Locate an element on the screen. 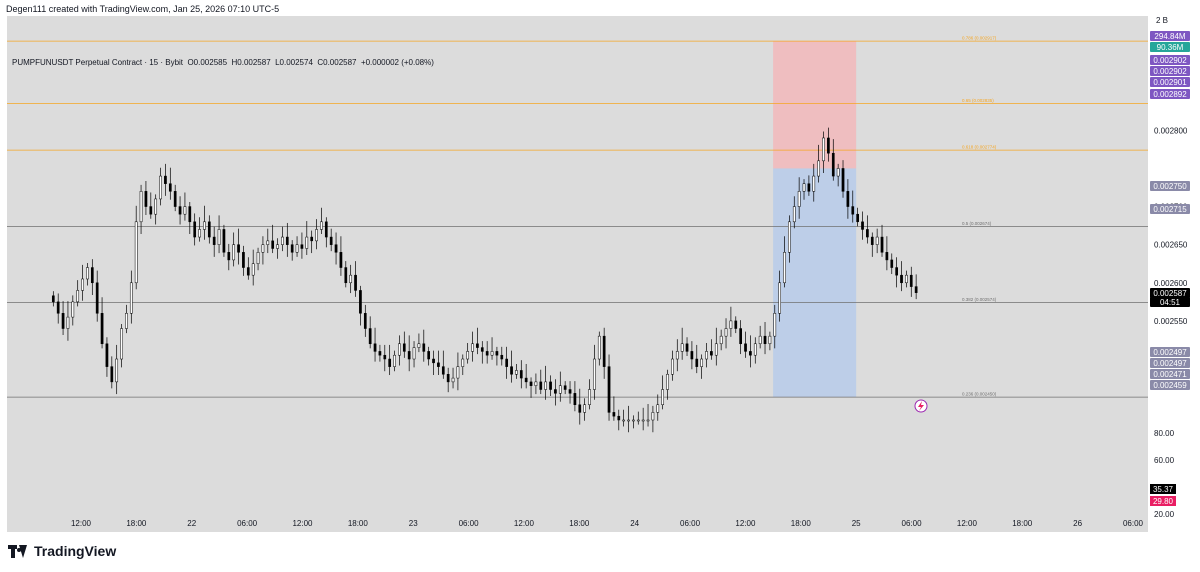  position-risk-zone is located at coordinates (815, 283).